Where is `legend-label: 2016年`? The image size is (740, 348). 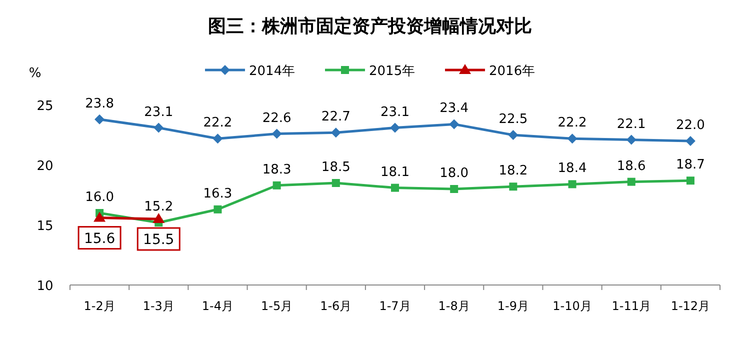 legend-label: 2016年 is located at coordinates (512, 71).